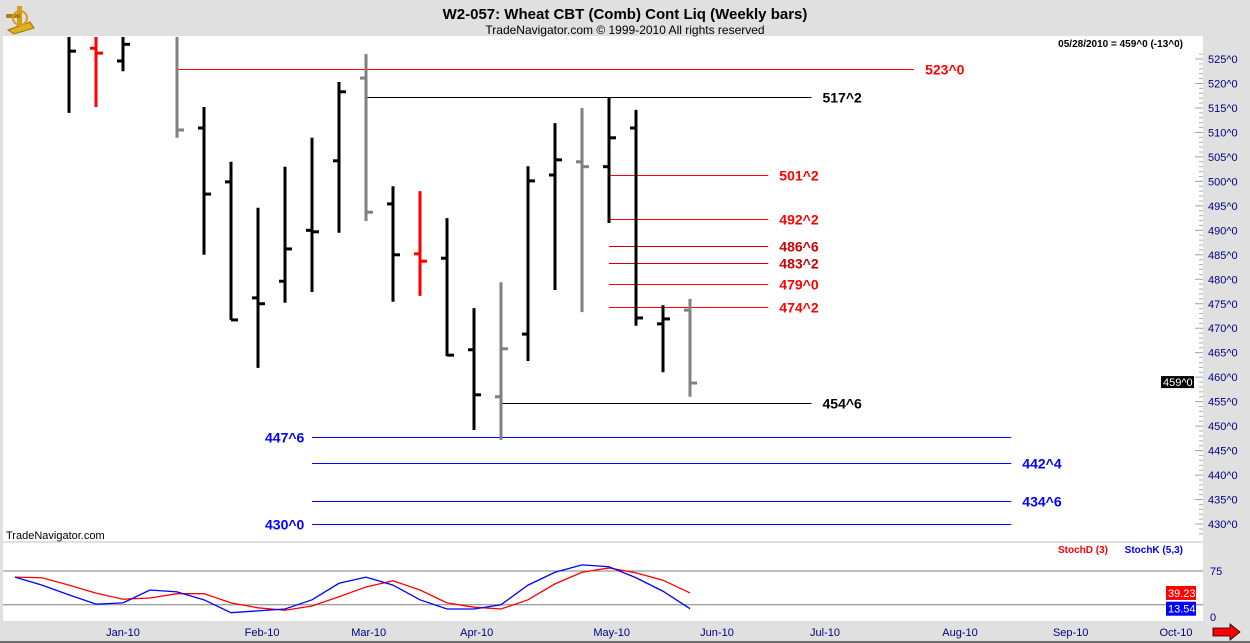  I want to click on sextant-logo-icon, so click(20, 20).